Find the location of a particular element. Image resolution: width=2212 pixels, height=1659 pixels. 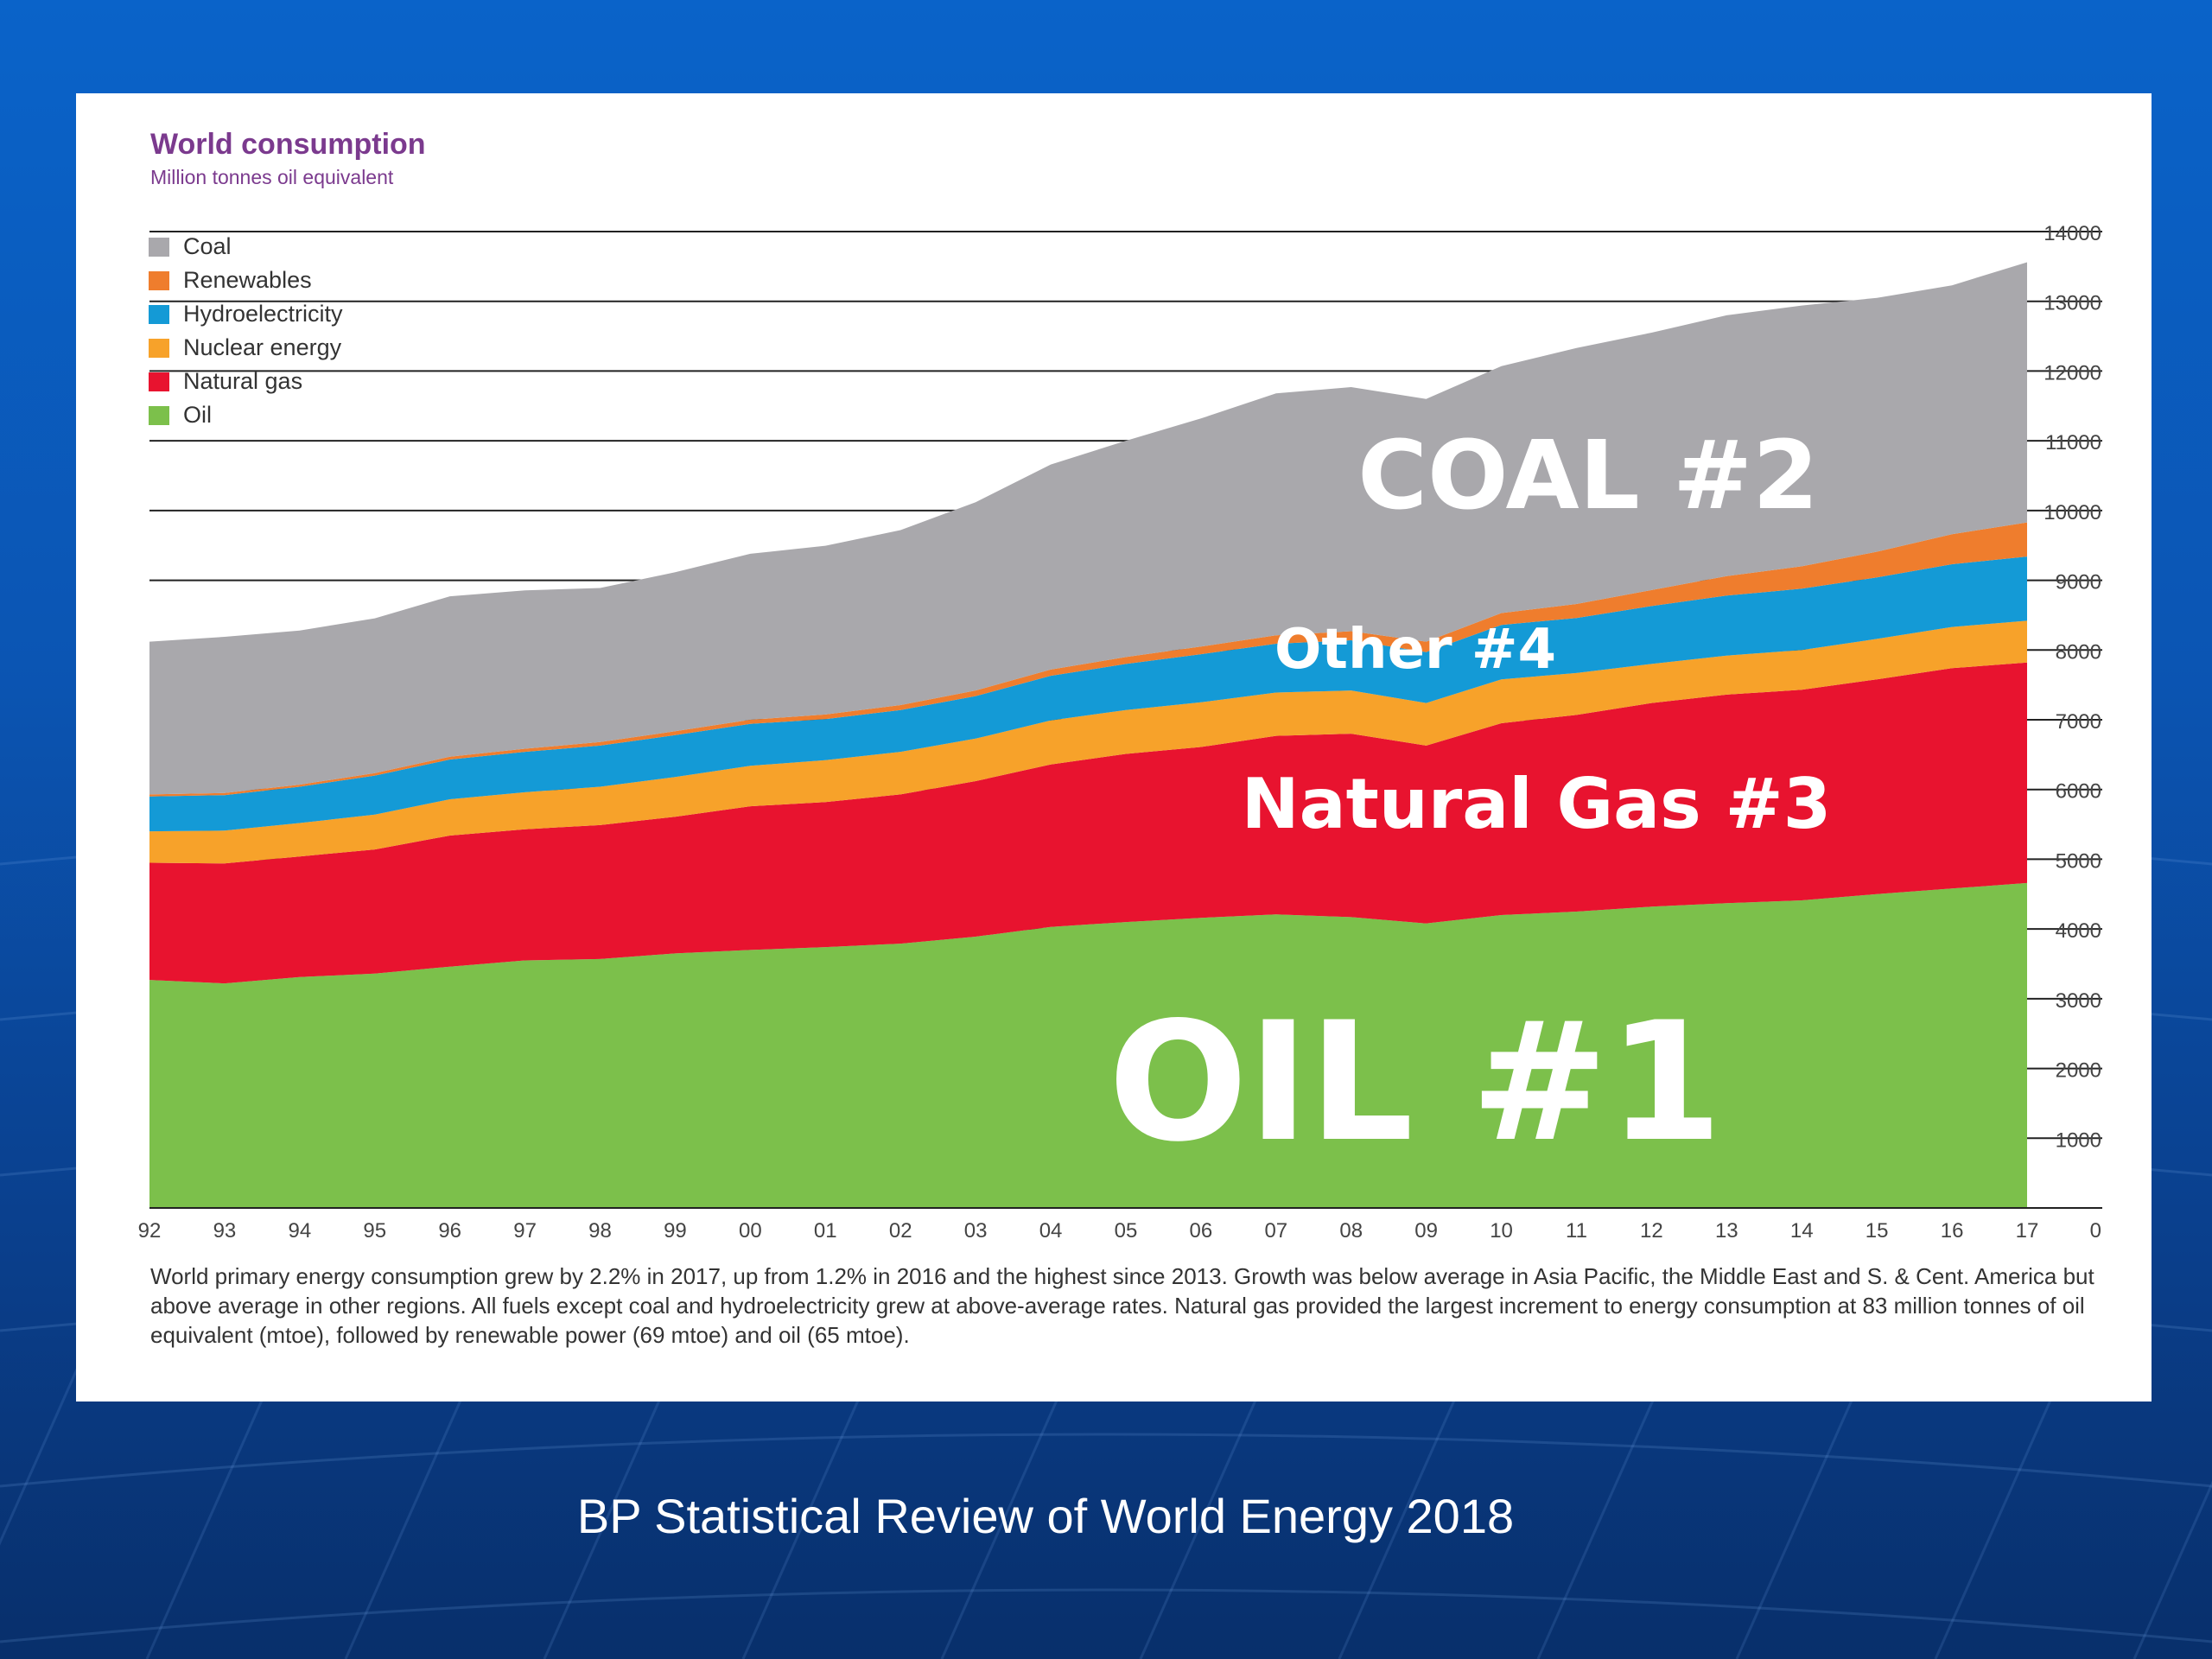

y-tick-label: 14000 is located at coordinates (2072, 233).